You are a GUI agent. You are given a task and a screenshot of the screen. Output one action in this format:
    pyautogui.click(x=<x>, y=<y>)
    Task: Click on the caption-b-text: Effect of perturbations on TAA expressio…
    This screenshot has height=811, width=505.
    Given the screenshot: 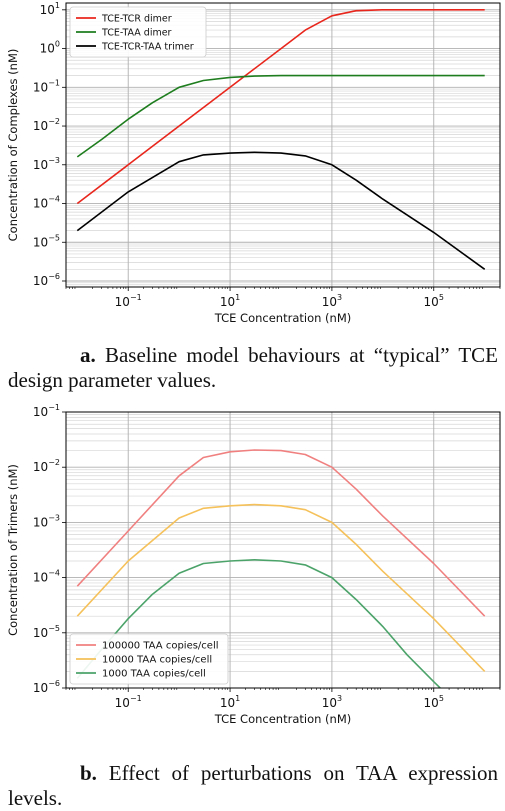 What is the action you would take?
    pyautogui.click(x=253, y=785)
    